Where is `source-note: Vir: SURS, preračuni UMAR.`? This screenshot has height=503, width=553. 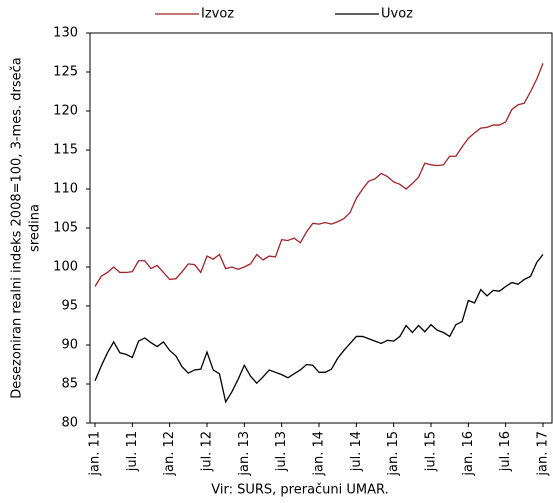 source-note: Vir: SURS, preračuni UMAR. is located at coordinates (299, 490).